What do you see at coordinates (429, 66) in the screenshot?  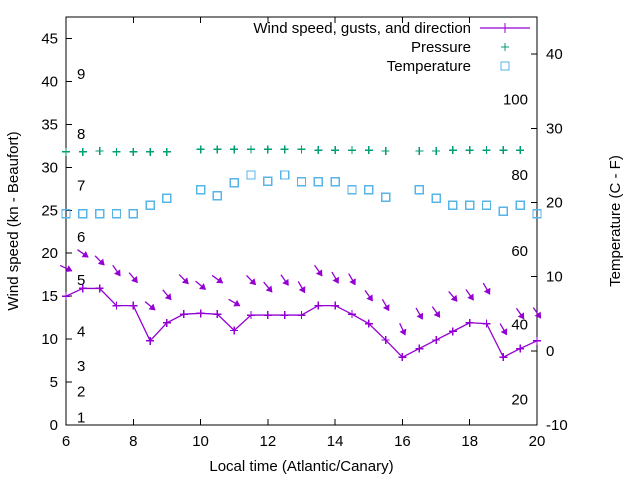 I see `legend-label: Temperature` at bounding box center [429, 66].